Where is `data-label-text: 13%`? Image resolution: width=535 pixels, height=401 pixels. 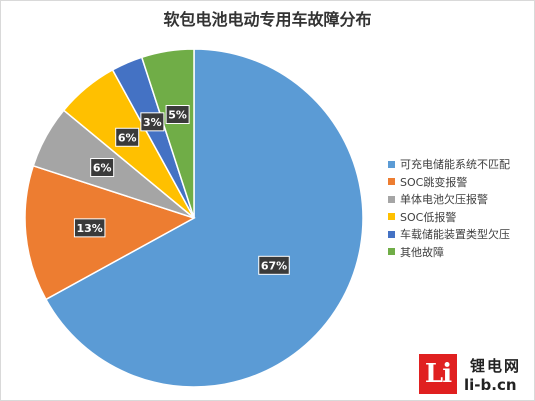
data-label-text: 13% is located at coordinates (90, 228).